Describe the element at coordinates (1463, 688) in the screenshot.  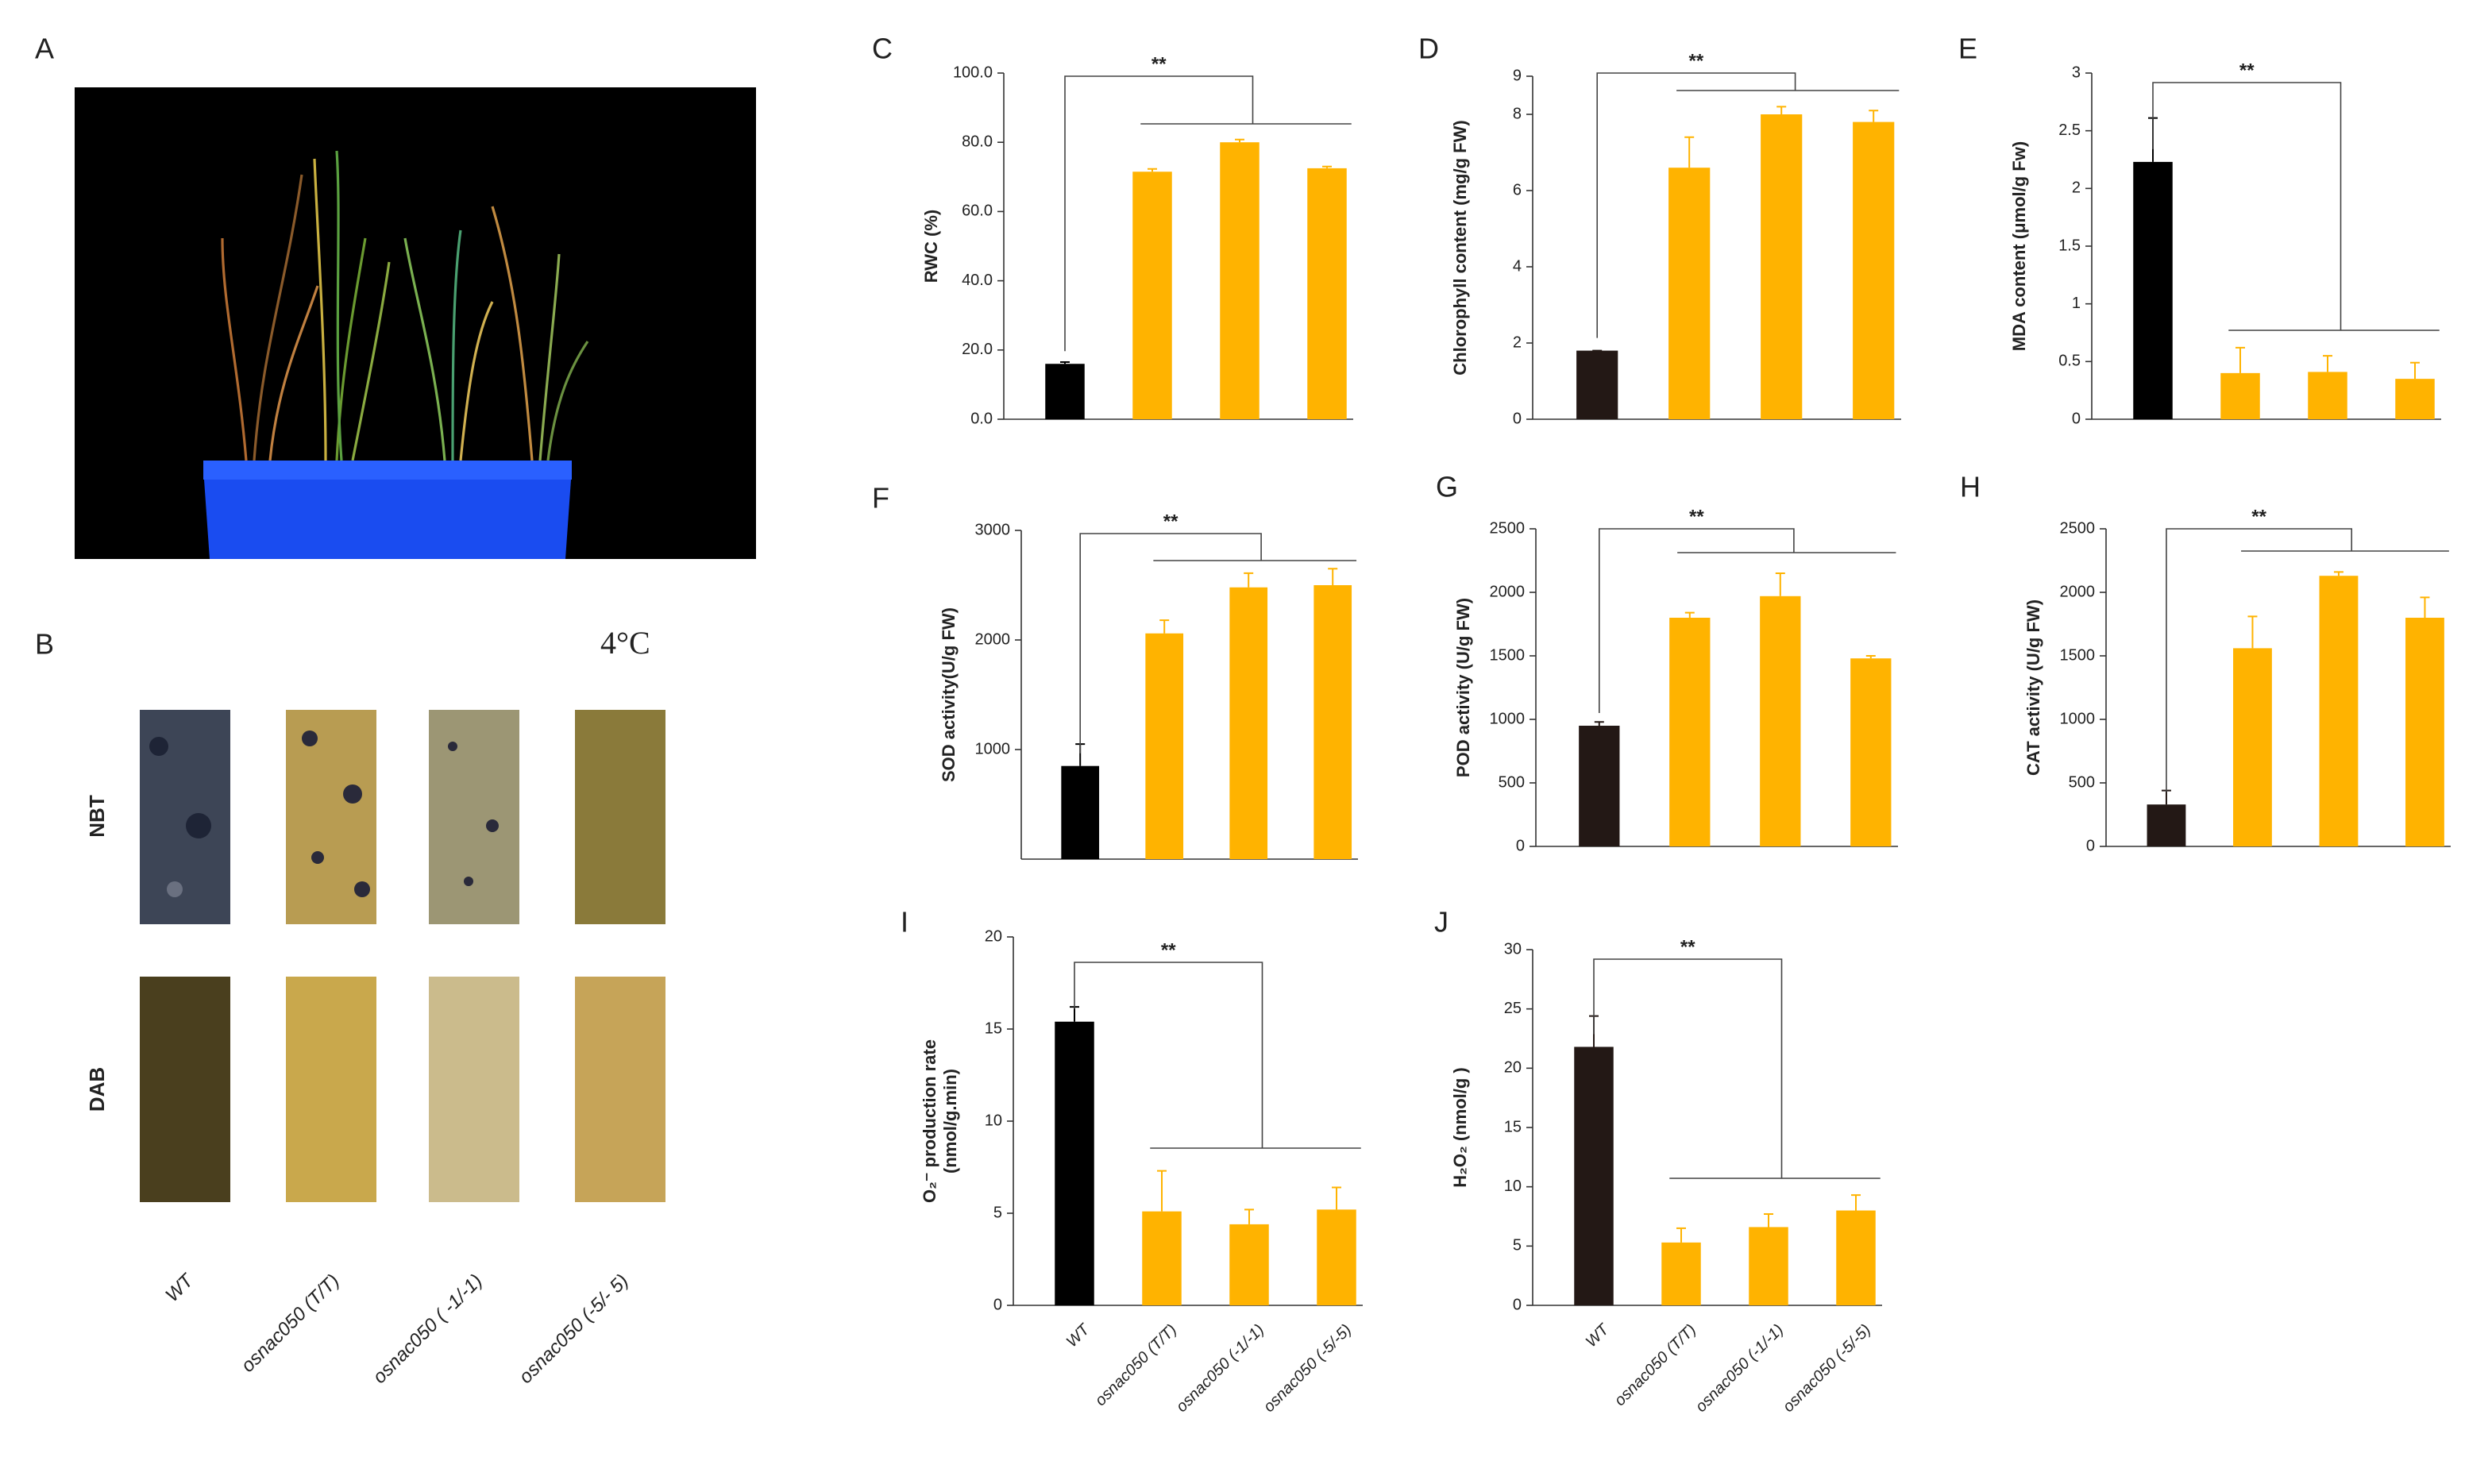
I see `y-axis-label: POD activity (U/g FW)` at that location.